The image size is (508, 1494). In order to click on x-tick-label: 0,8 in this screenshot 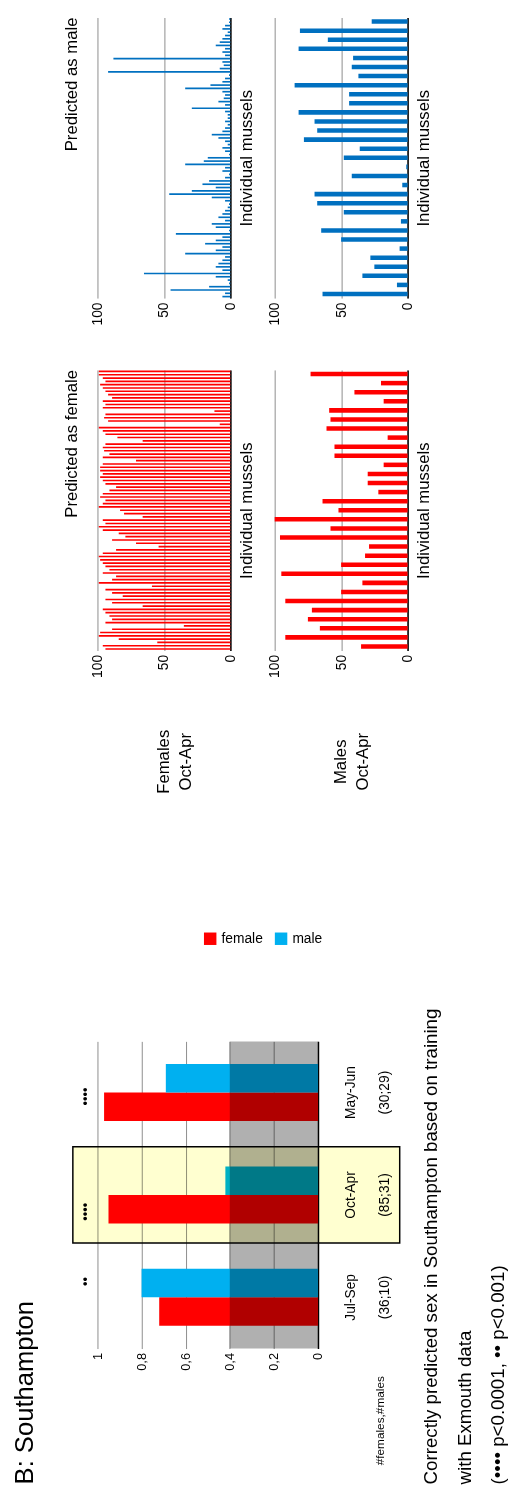, I will do `click(141, 1361)`.